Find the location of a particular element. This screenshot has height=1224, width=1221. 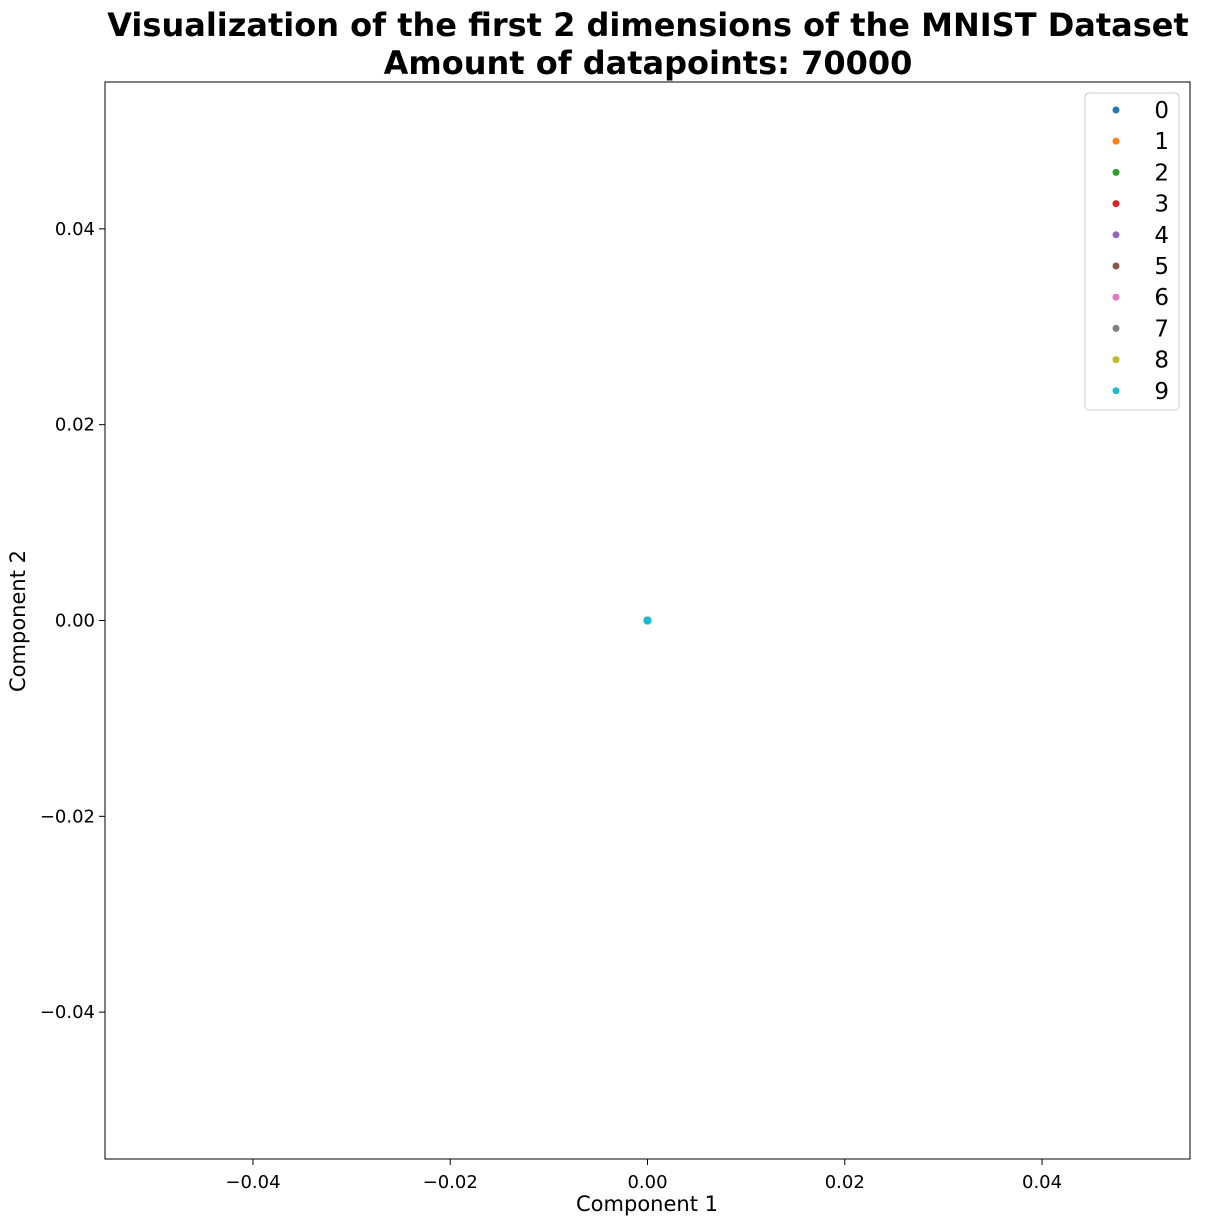

legend-label-4: 4 is located at coordinates (1161, 236).